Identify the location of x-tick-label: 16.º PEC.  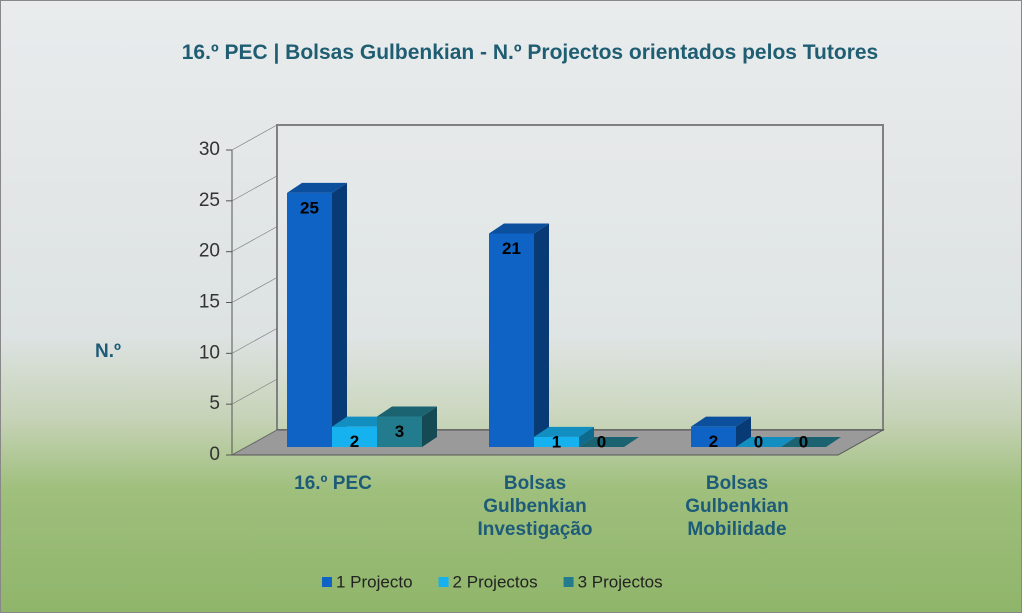
(333, 483).